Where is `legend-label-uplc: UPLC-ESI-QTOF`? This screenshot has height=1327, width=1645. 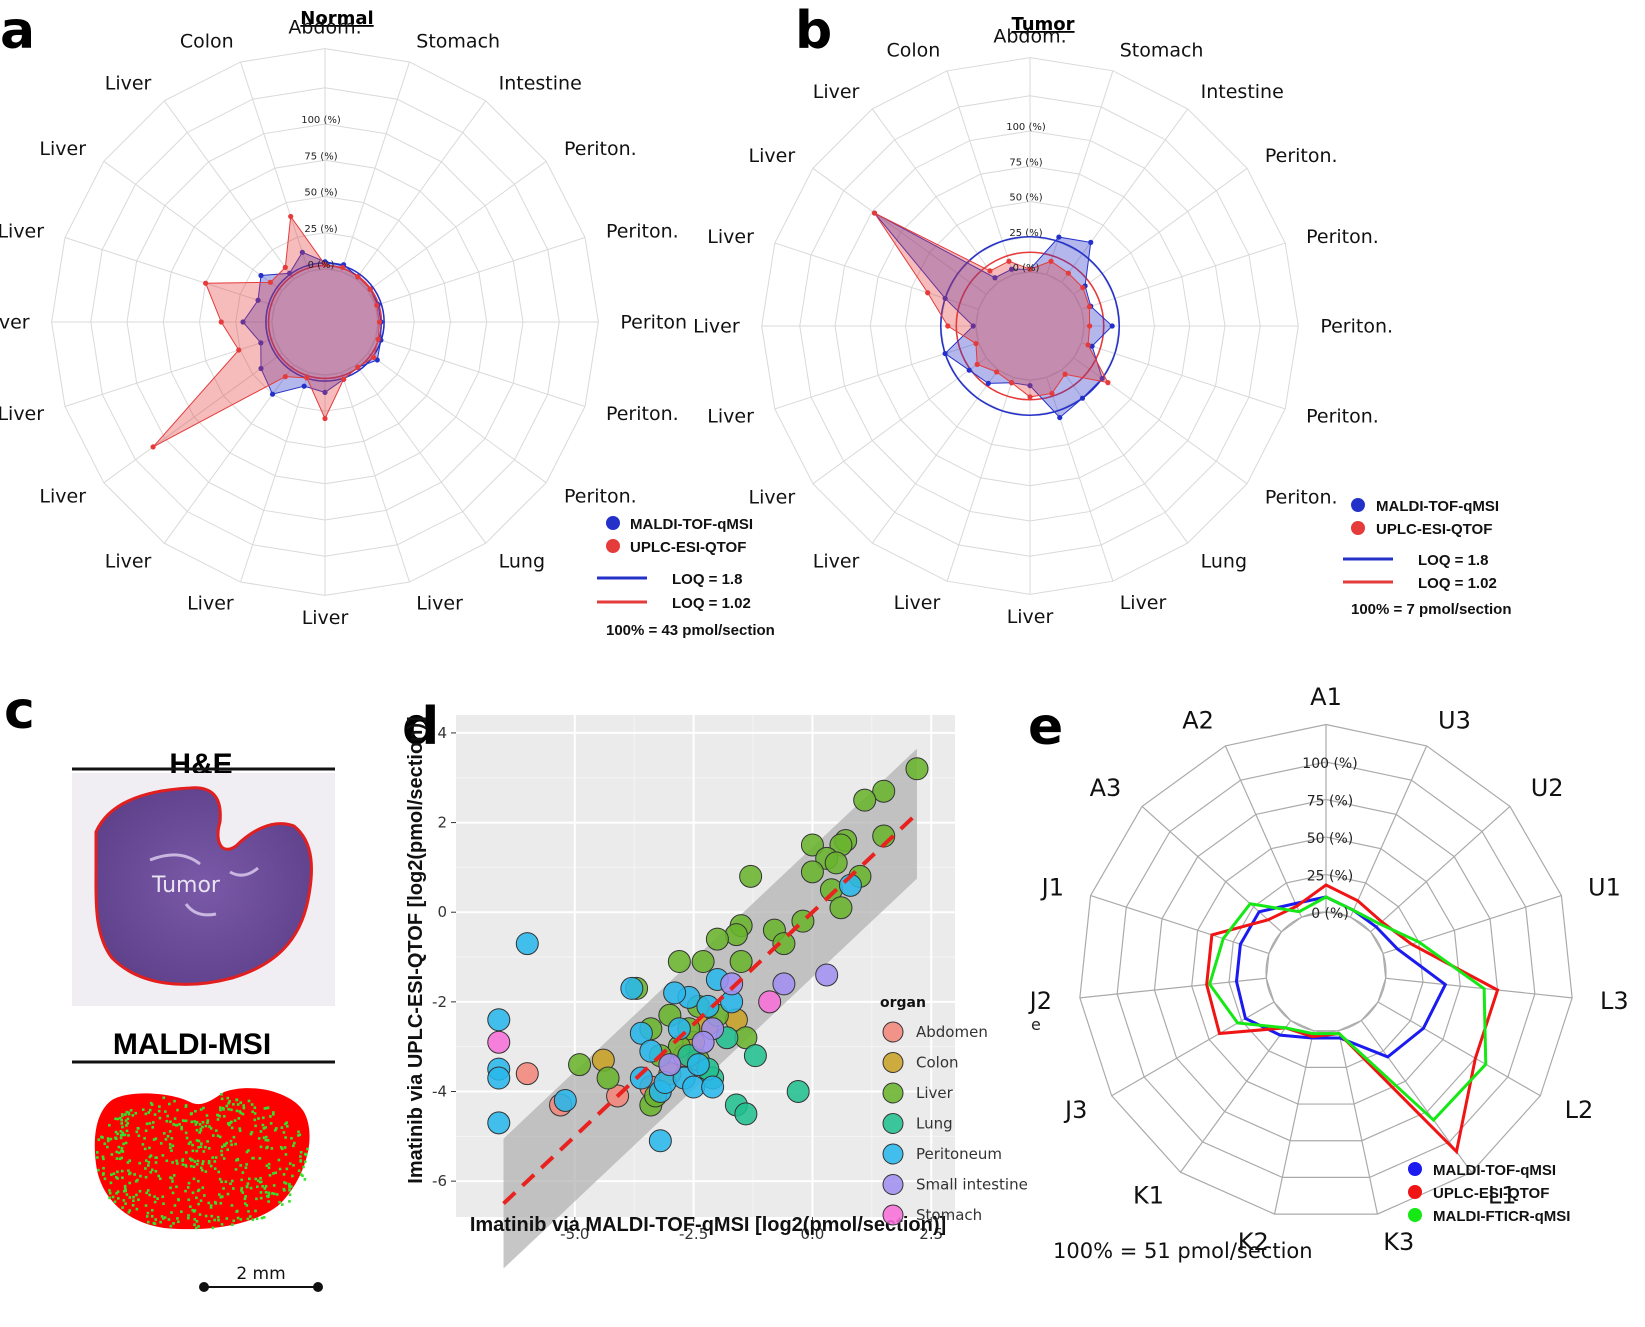 legend-label-uplc: UPLC-ESI-QTOF is located at coordinates (1434, 529).